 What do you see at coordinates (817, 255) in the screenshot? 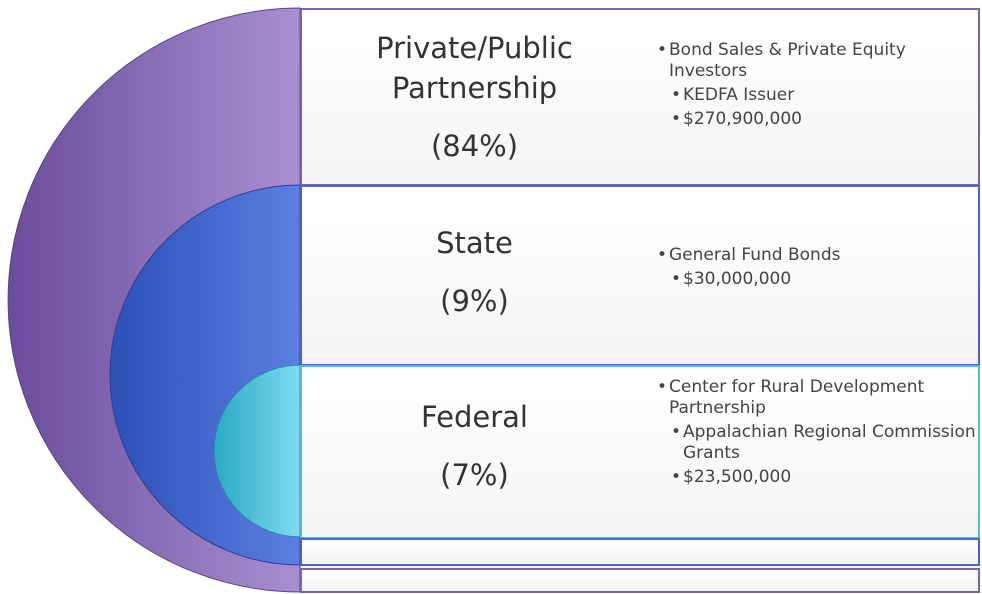
I see `bullet: General Fund Bonds` at bounding box center [817, 255].